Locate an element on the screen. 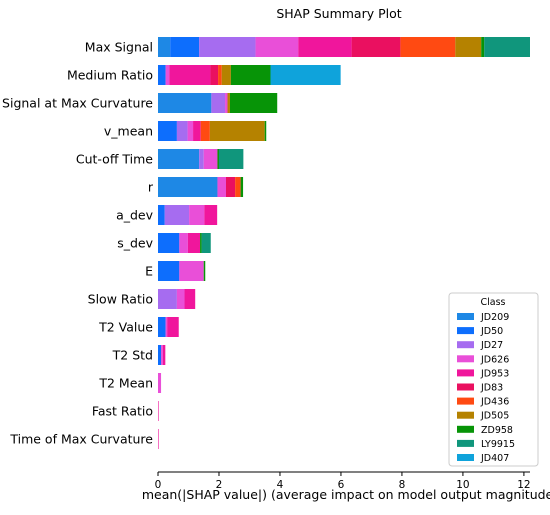 The image size is (550, 515). category-label: Signal at Max Curvature is located at coordinates (77, 103).